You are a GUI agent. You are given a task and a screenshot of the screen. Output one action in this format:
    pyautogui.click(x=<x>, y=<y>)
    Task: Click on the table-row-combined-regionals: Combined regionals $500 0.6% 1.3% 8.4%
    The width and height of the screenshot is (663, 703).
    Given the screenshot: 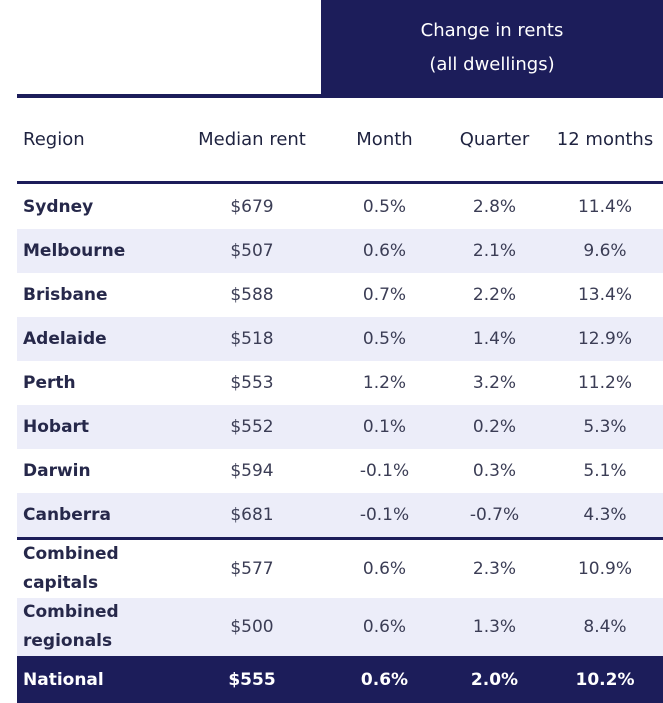 What is the action you would take?
    pyautogui.click(x=340, y=627)
    